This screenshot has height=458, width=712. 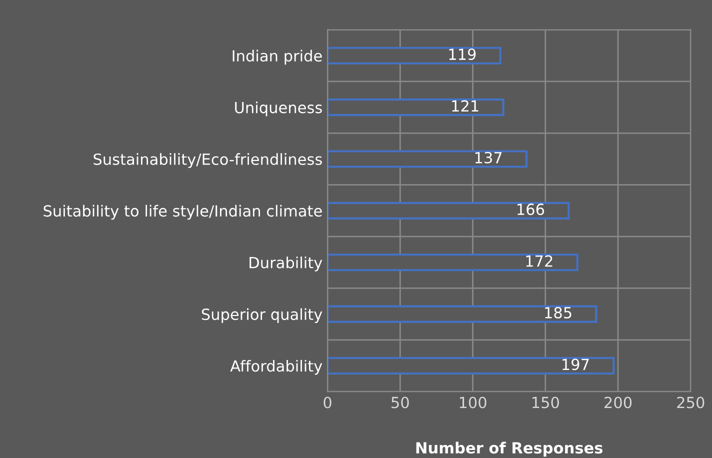 I want to click on x-tick-label: 0, so click(x=328, y=402).